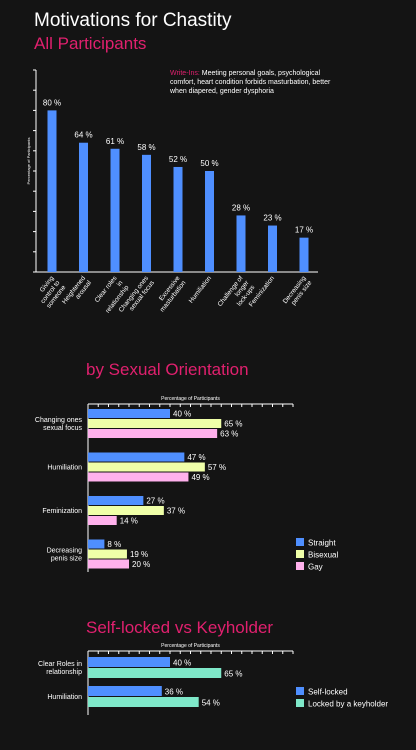 Image resolution: width=416 pixels, height=750 pixels. Describe the element at coordinates (139, 554) in the screenshot. I see `bar-value-label: 19 %` at that location.